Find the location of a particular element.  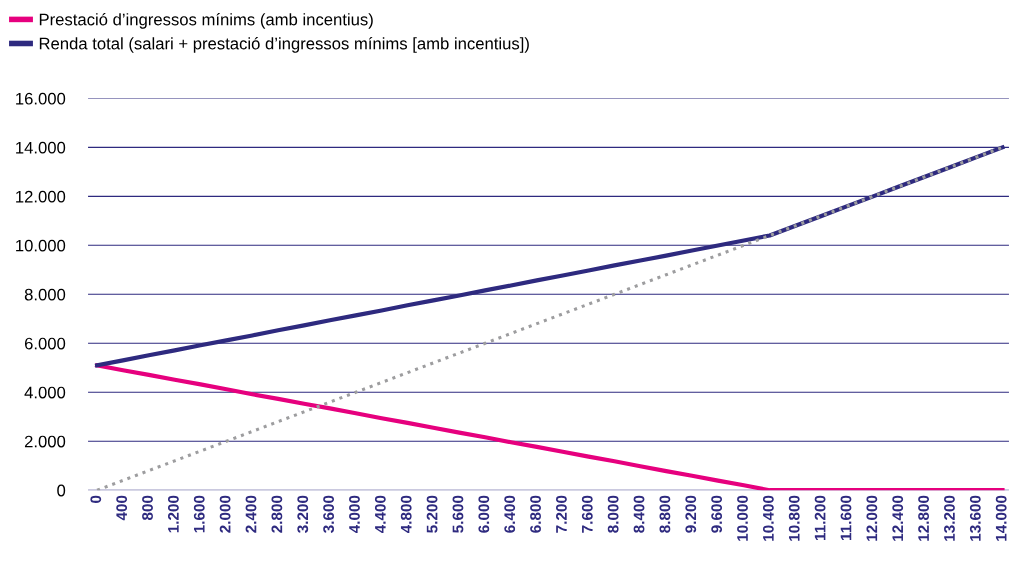

x-tick-label: 6.800 is located at coordinates (535, 514).